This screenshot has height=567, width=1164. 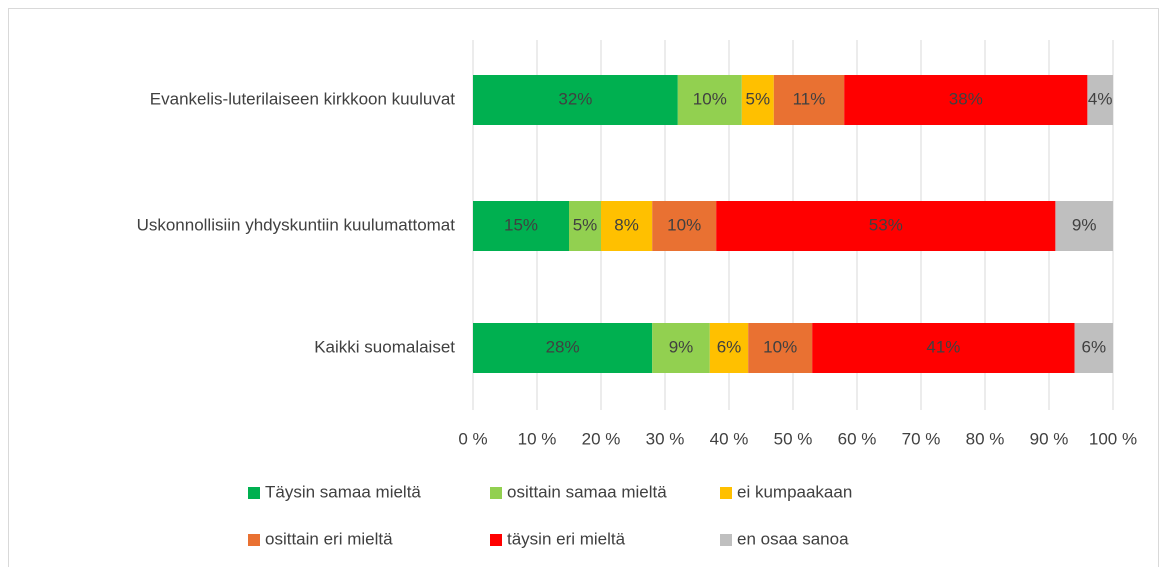 I want to click on x-tick-label: 70 %, so click(x=921, y=438).